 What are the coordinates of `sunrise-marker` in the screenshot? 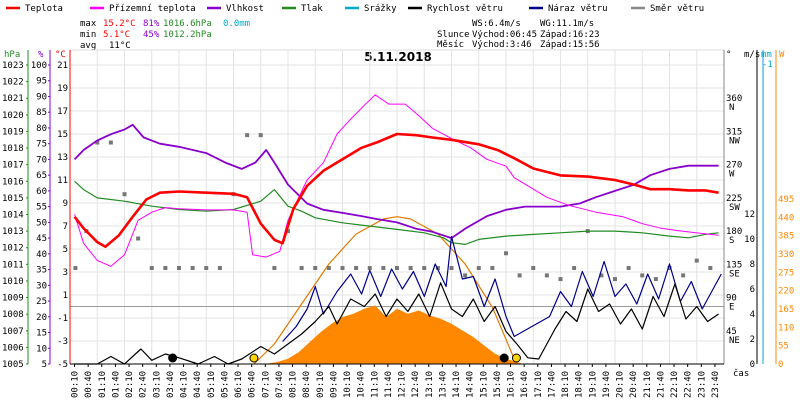 It's located at (254, 358).